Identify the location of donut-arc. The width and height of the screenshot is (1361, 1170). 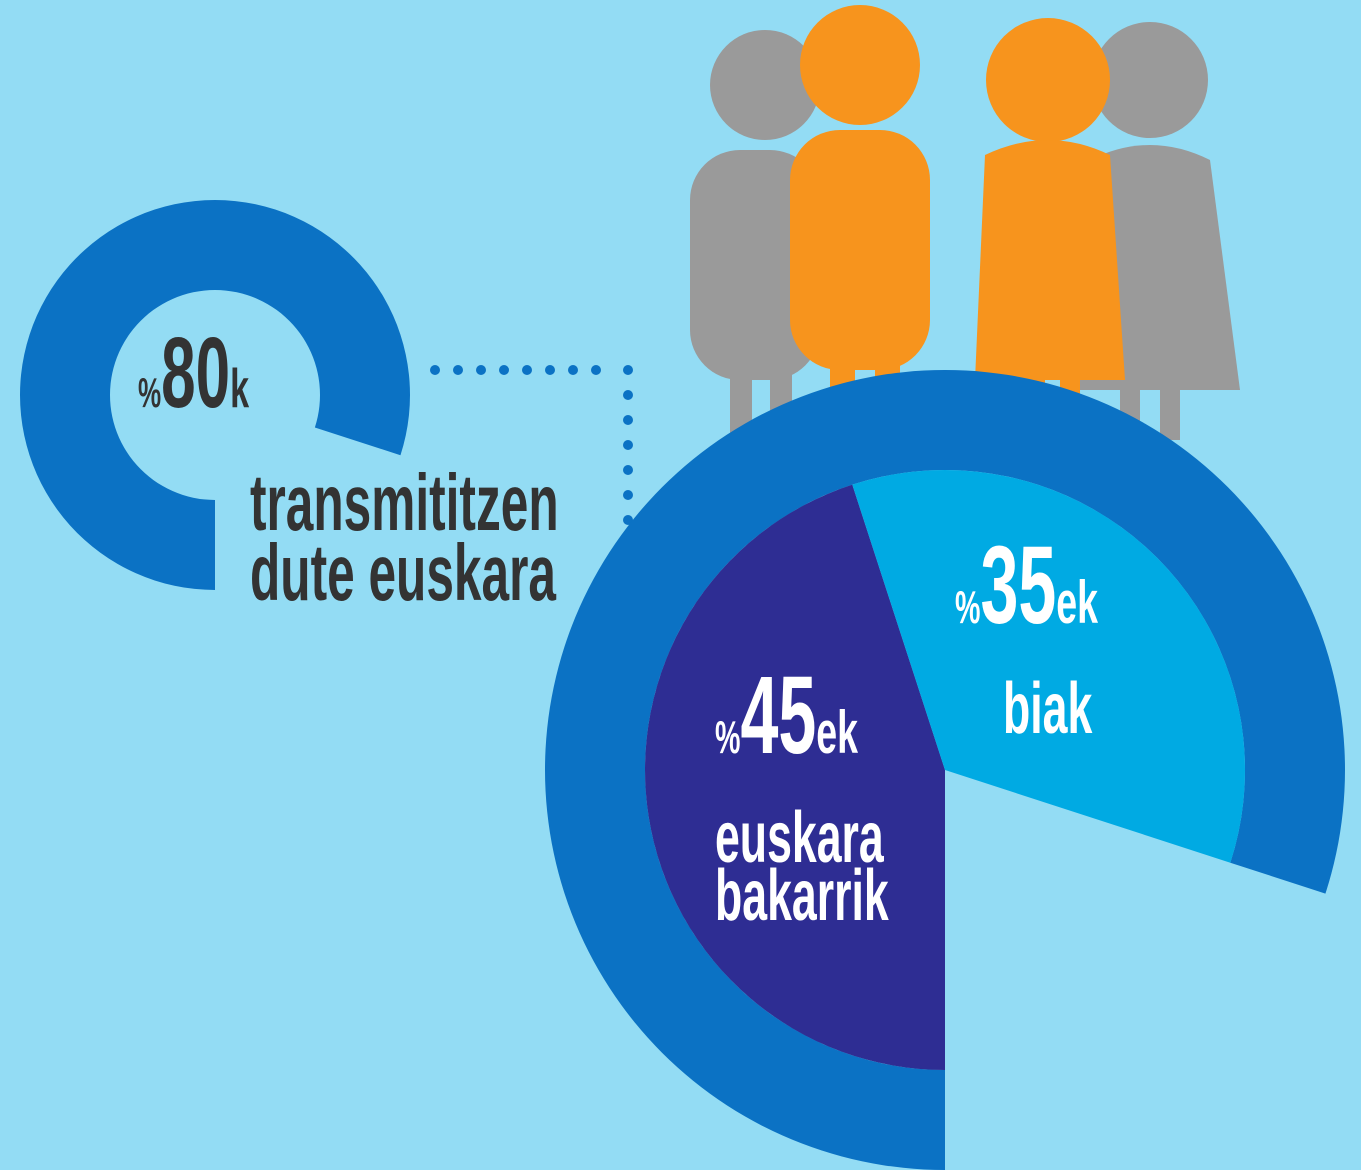
(215, 395).